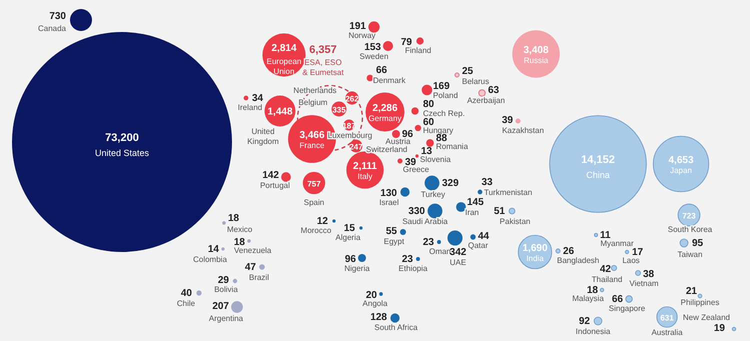 The height and width of the screenshot is (341, 750). Describe the element at coordinates (365, 176) in the screenshot. I see `category-label: Italy` at that location.